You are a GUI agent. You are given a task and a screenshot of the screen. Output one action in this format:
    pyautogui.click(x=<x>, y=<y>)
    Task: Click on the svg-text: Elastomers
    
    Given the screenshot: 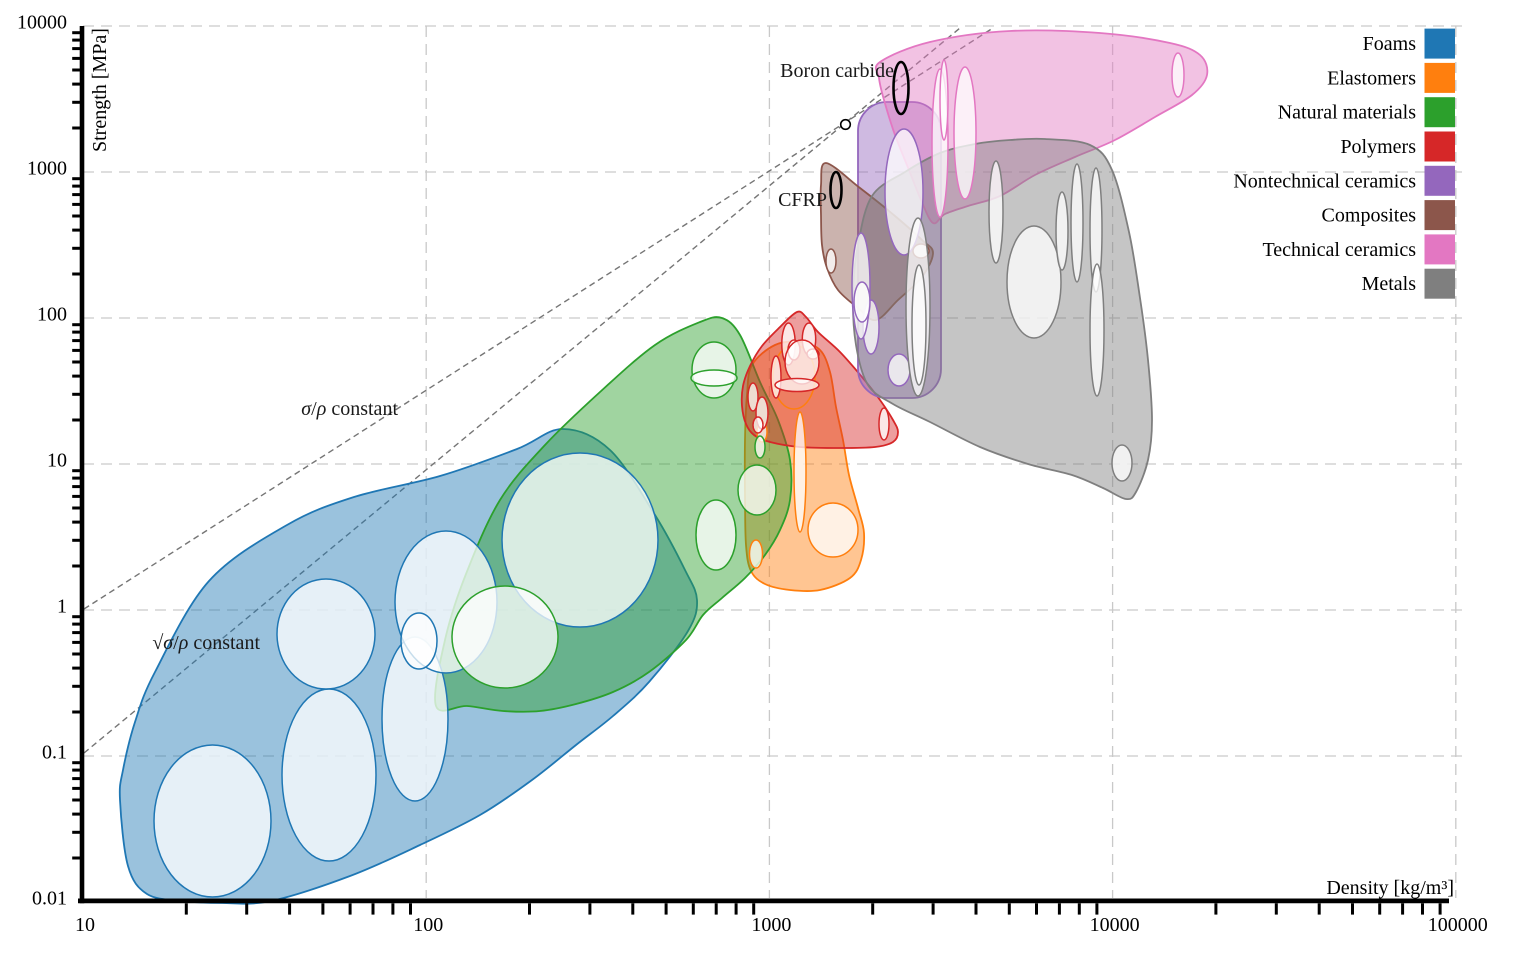 What is the action you would take?
    pyautogui.click(x=1371, y=78)
    